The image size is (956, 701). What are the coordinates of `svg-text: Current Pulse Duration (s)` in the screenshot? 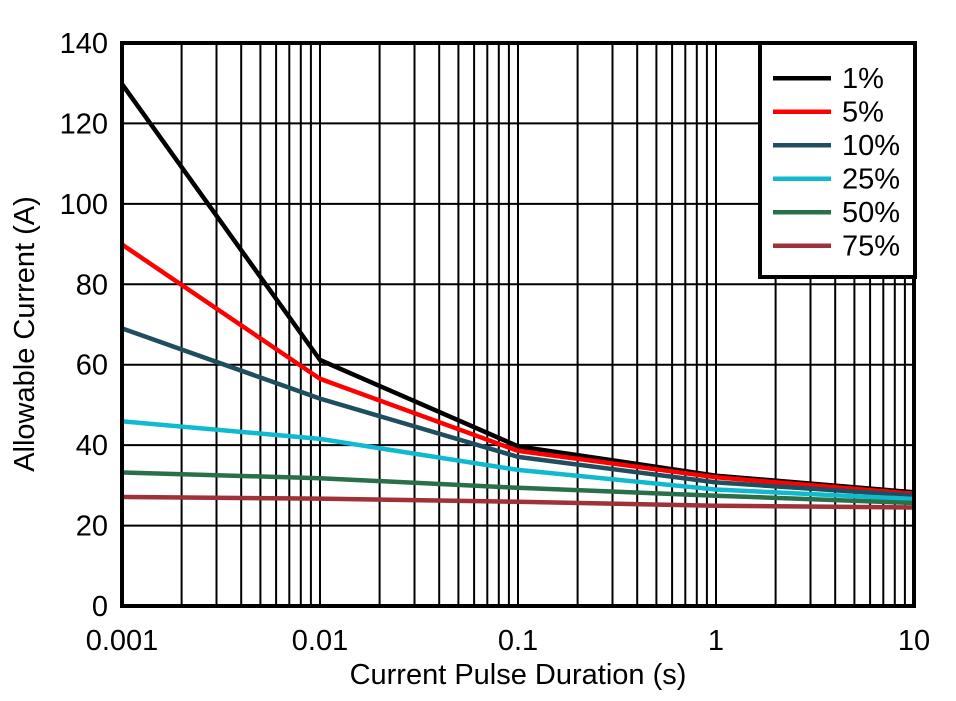 It's located at (518, 675).